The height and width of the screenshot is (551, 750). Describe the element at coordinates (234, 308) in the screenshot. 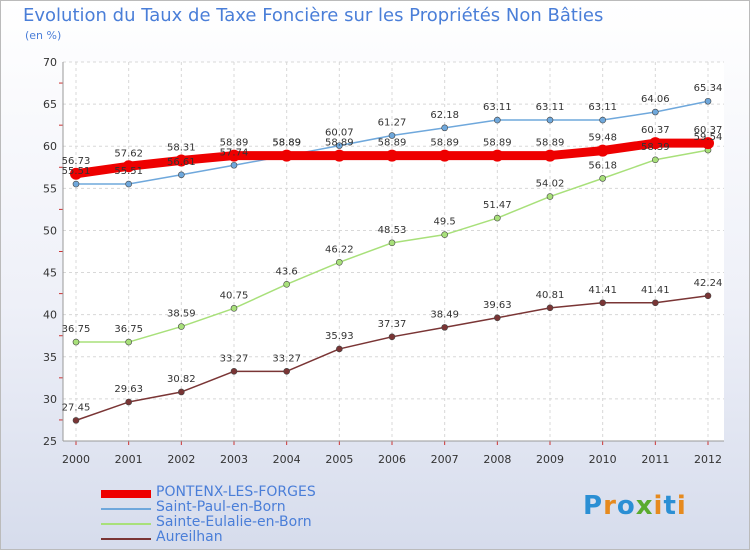

I see `point-sainte-eulalie-2003` at that location.